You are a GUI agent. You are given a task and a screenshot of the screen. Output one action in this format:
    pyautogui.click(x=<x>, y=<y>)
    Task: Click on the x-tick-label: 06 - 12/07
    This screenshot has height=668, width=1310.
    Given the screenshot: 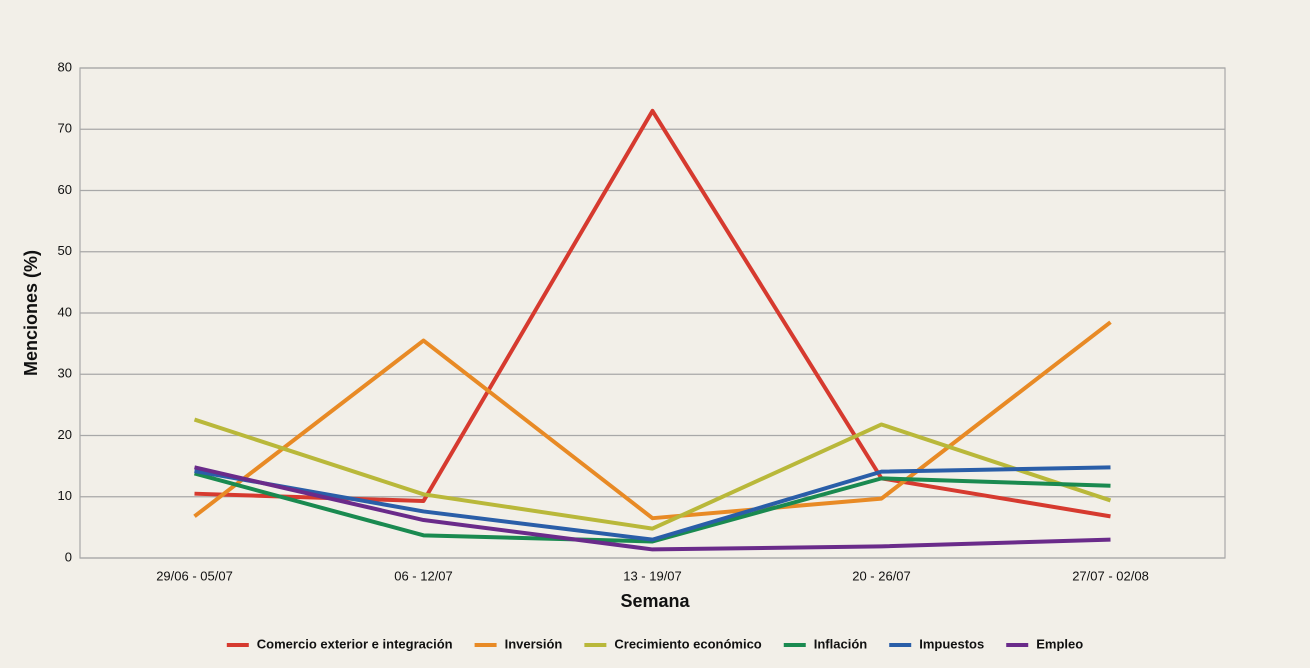 What is the action you would take?
    pyautogui.click(x=423, y=575)
    